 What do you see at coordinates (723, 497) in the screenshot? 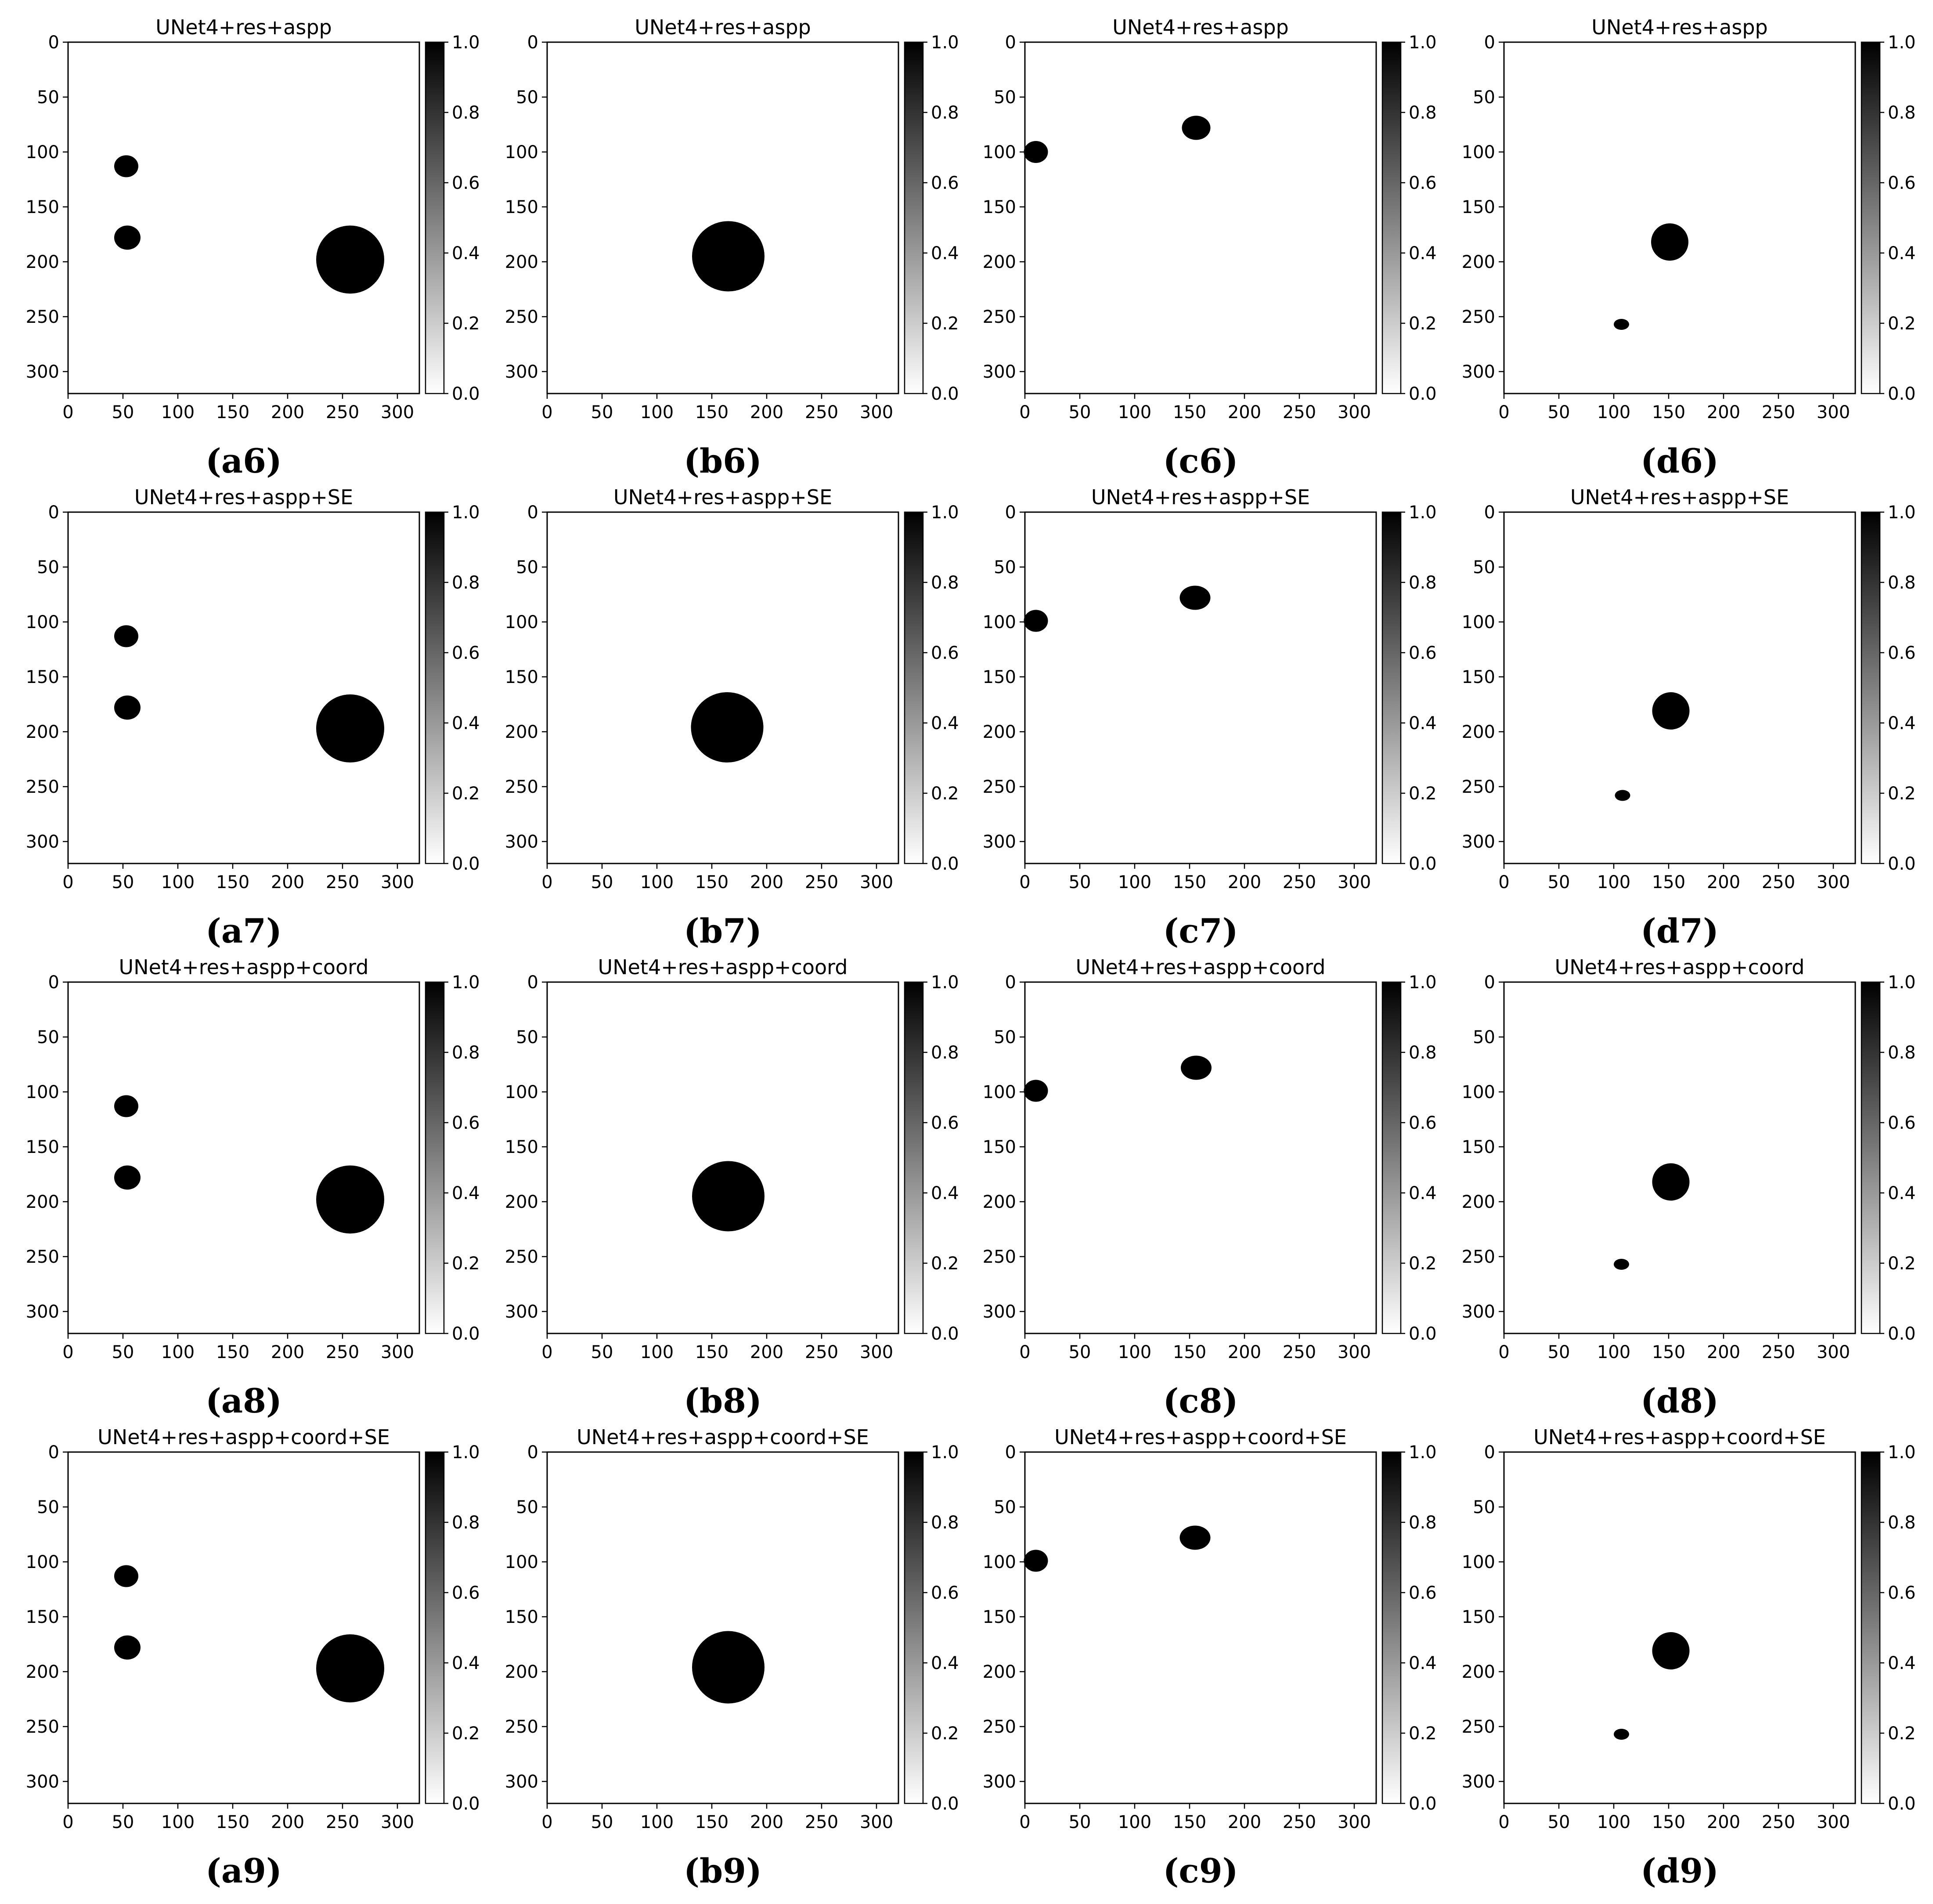
I see `panel-title: UNet4+res+aspp+SE` at bounding box center [723, 497].